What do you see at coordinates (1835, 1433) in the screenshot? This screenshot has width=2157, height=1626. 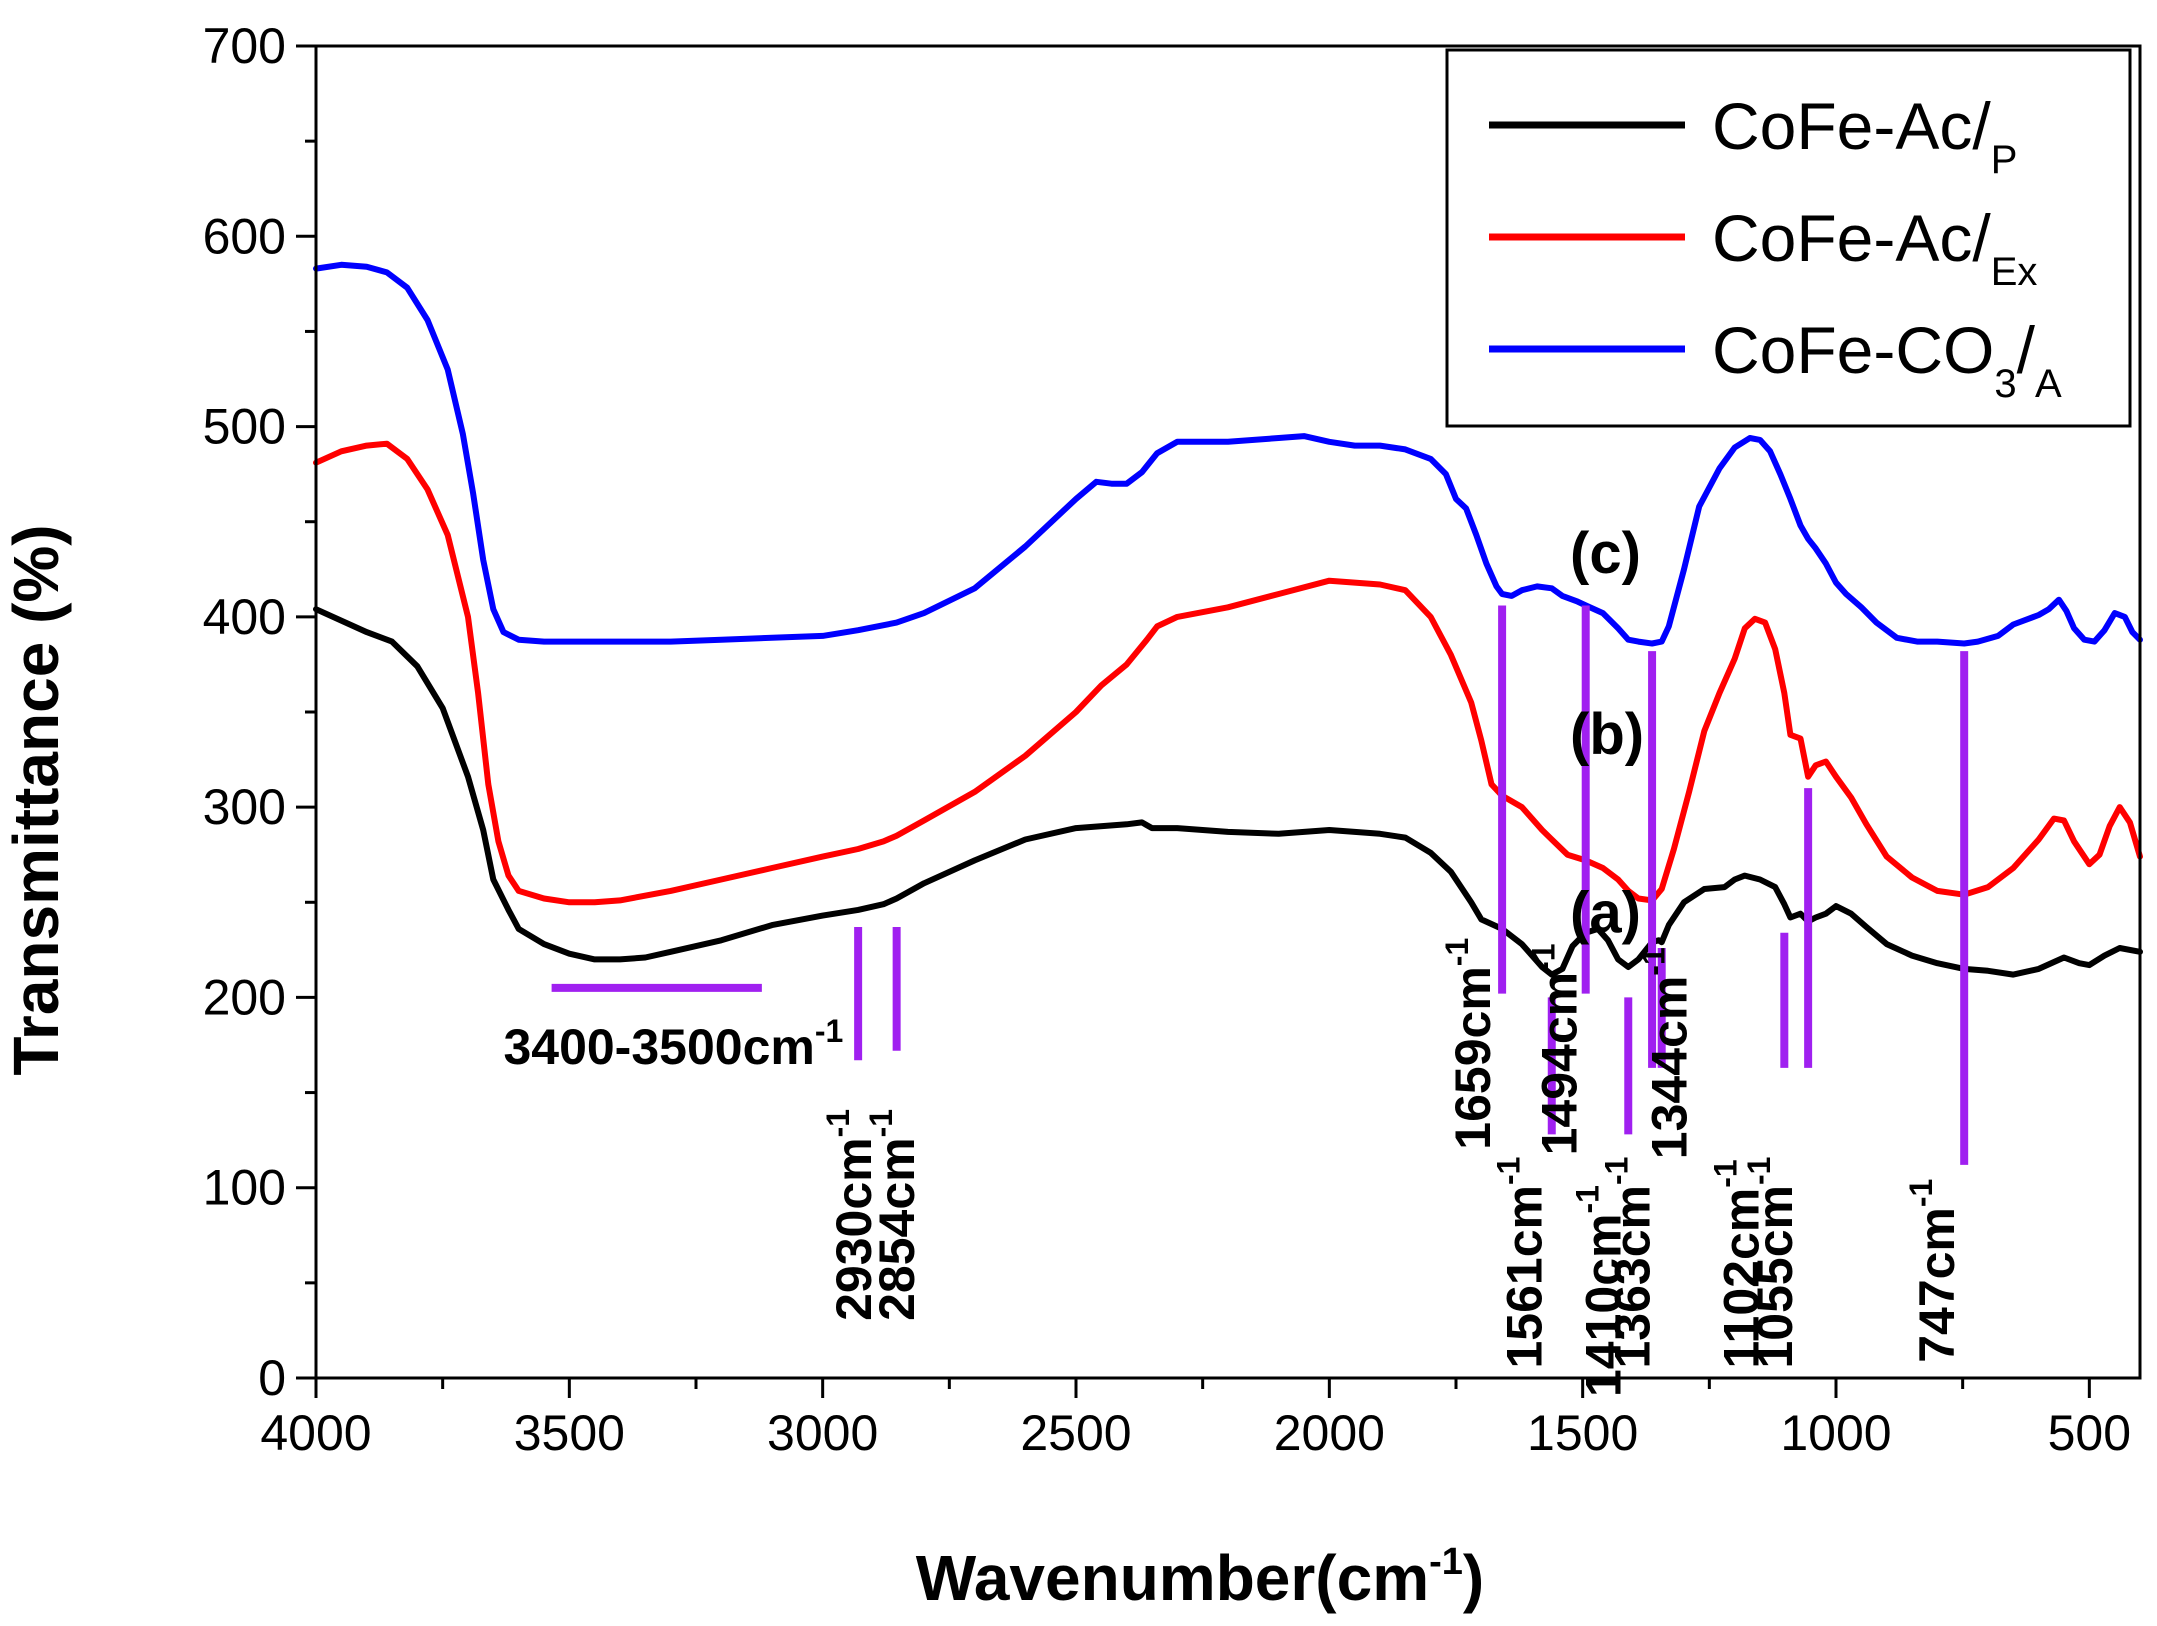 I see `x-tick-label-1000: 1000` at bounding box center [1835, 1433].